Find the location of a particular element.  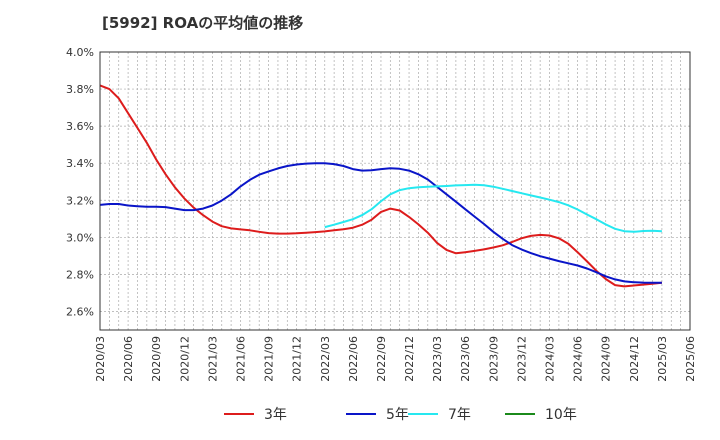

chart-title: [5992] ROAの平均値の推移 is located at coordinates (203, 23).